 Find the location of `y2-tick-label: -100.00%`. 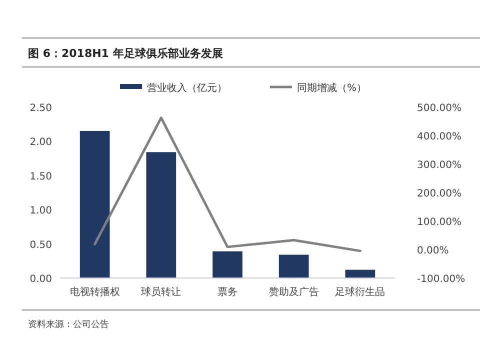

y2-tick-label: -100.00% is located at coordinates (441, 279).